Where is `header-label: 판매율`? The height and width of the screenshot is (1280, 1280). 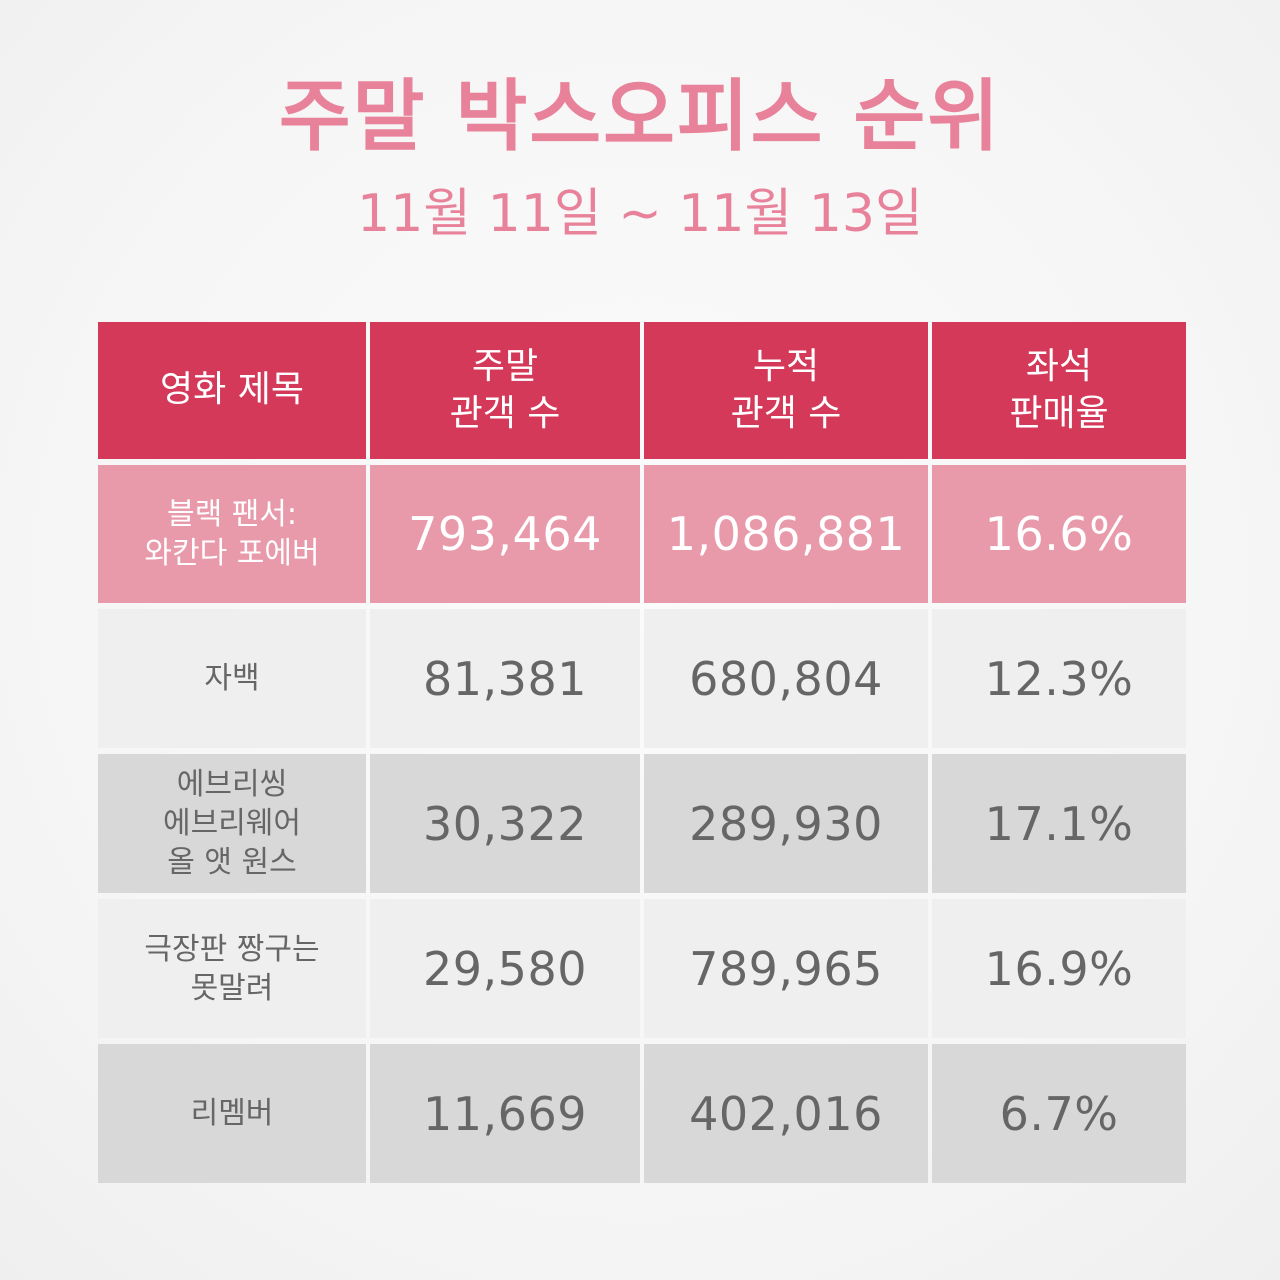 header-label: 판매율 is located at coordinates (1059, 413).